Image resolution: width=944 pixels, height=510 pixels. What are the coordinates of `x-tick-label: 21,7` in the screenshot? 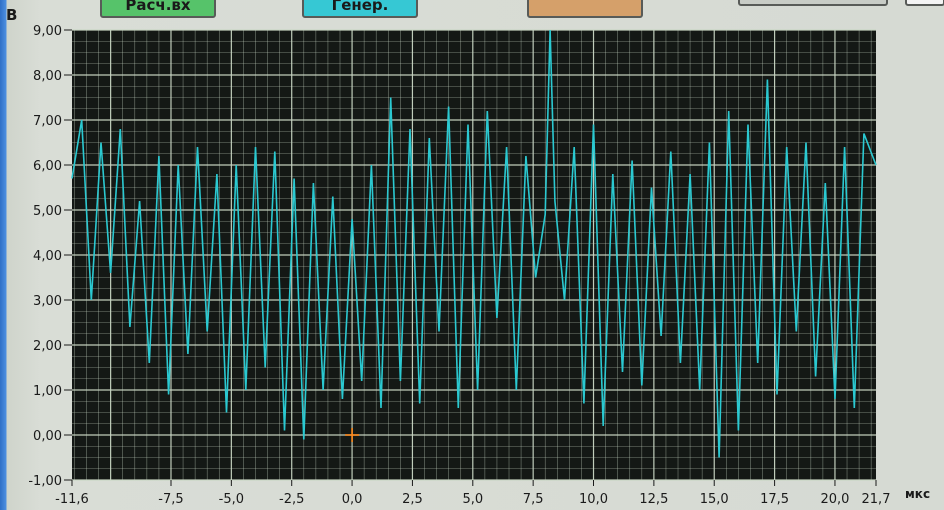 It's located at (876, 499).